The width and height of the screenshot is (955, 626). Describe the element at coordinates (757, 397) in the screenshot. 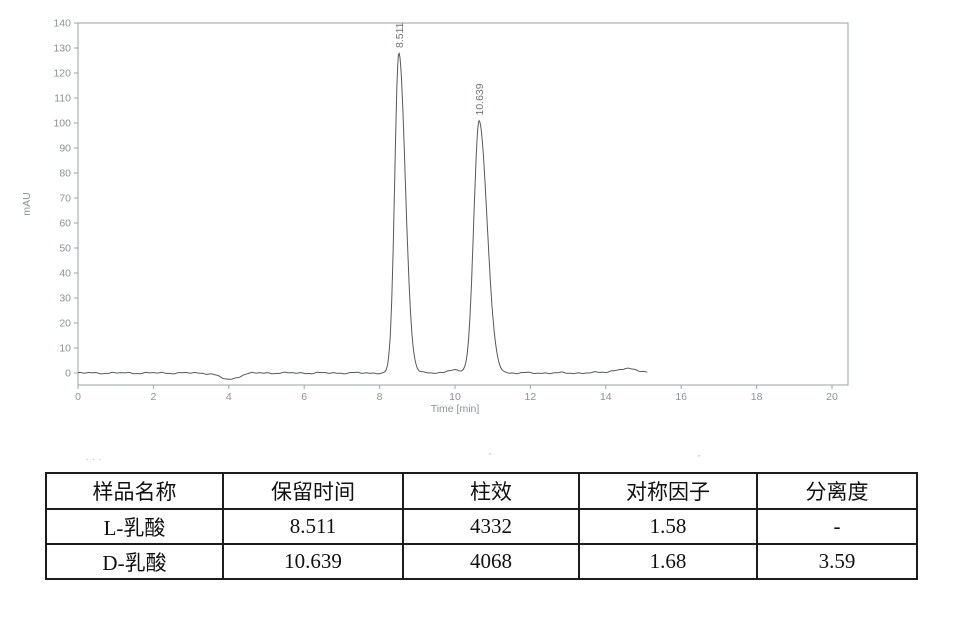

I see `x-tick-label: 18` at that location.